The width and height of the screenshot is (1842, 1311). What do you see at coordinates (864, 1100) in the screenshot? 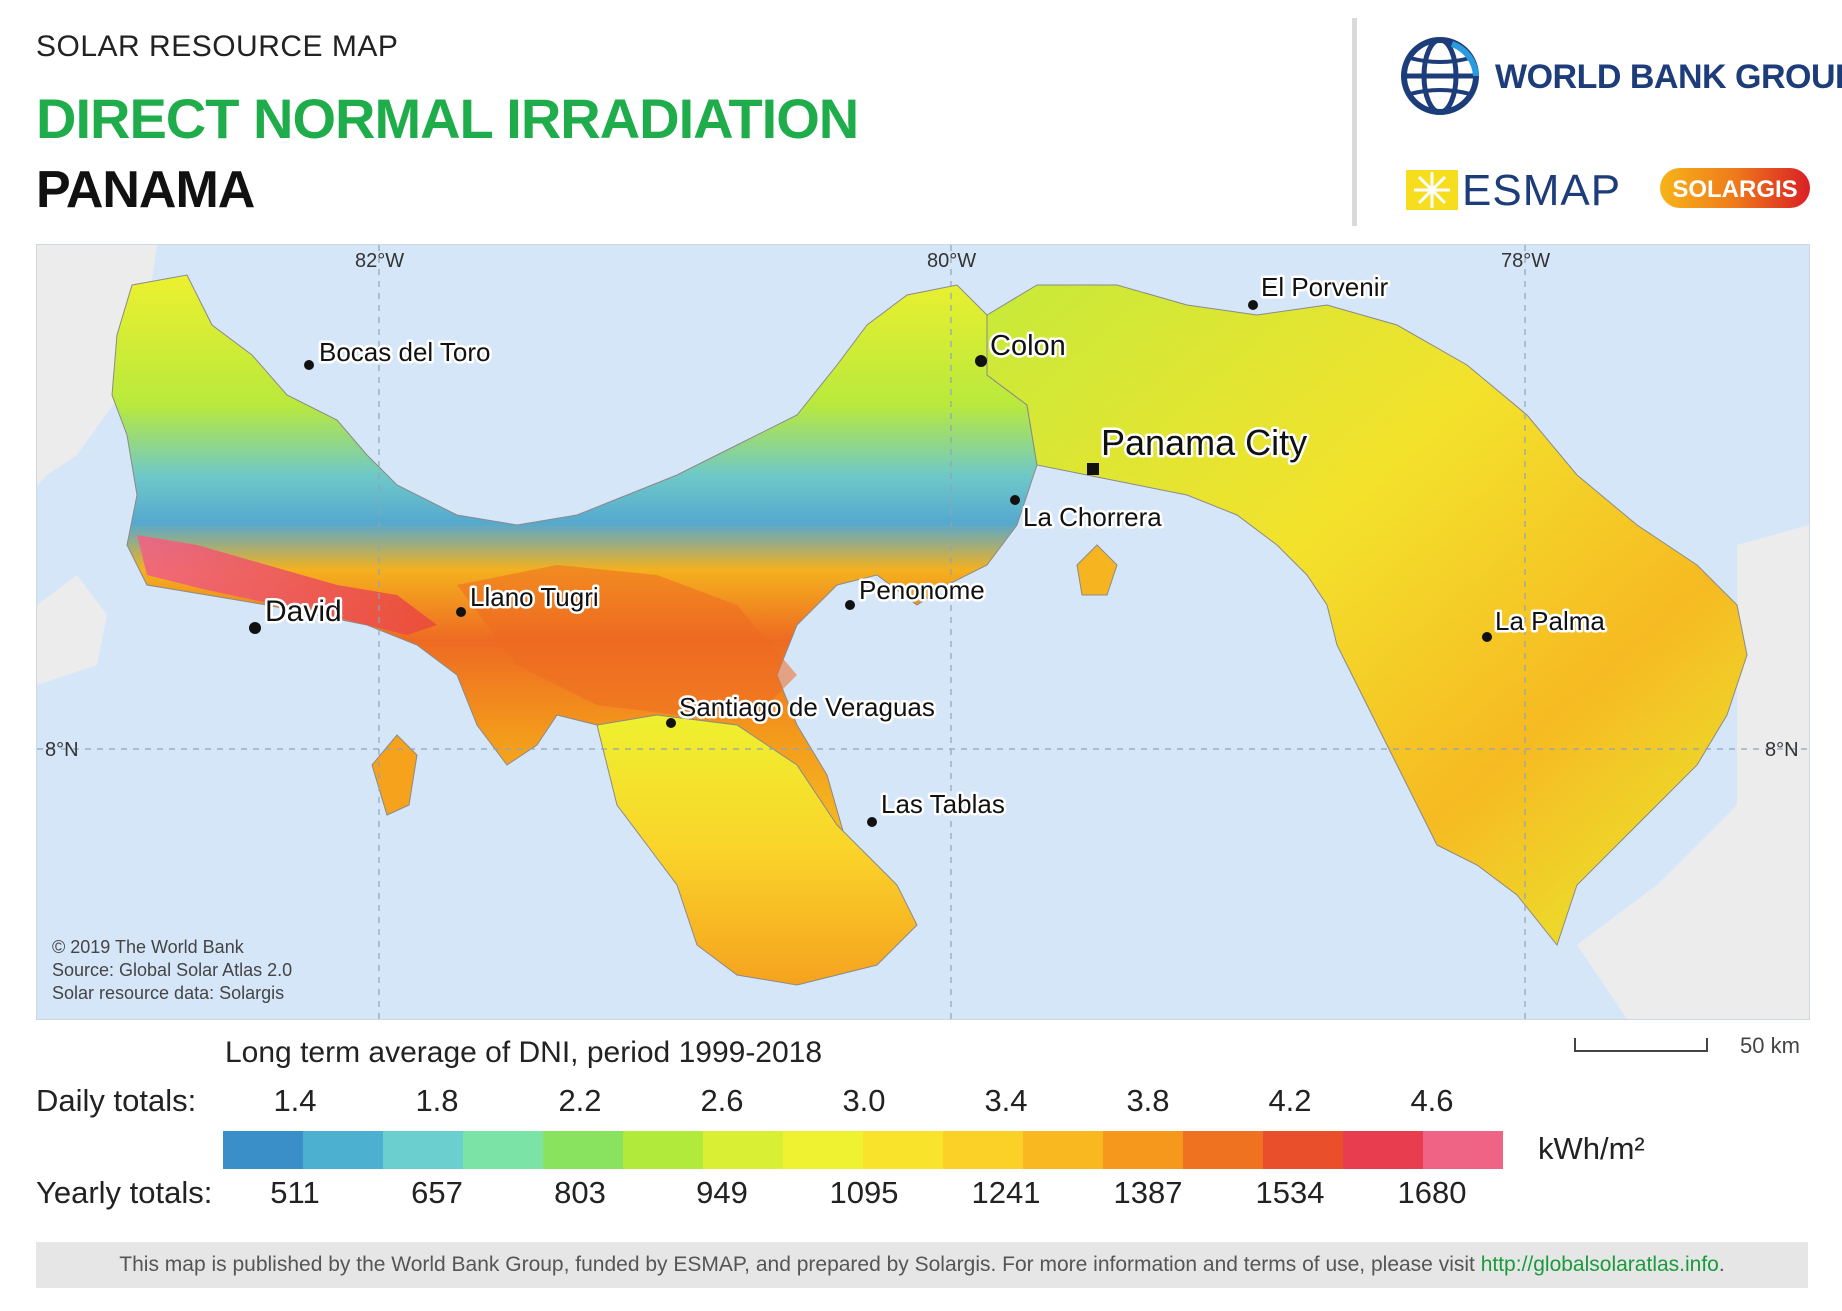
I see `daily-tick: 3.0` at bounding box center [864, 1100].